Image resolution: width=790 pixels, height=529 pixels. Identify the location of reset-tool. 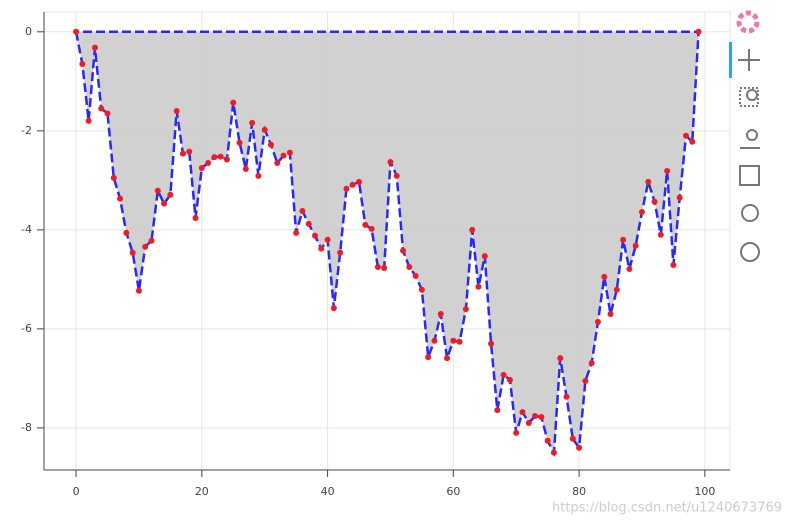
(750, 213).